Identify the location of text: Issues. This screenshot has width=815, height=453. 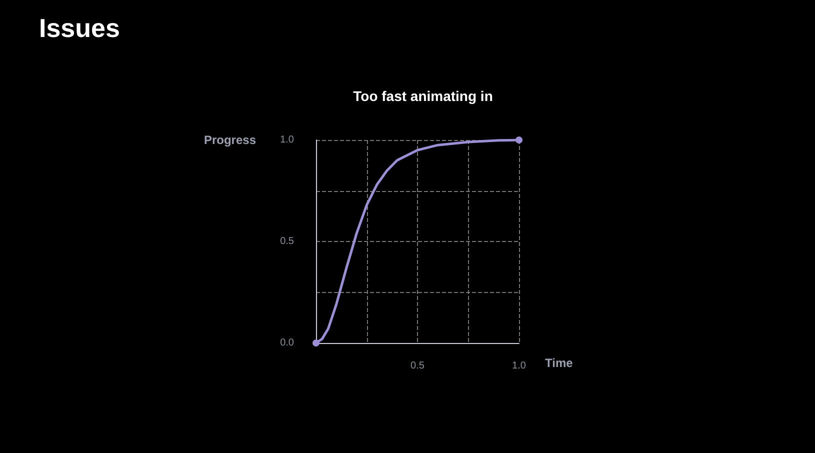
(79, 28).